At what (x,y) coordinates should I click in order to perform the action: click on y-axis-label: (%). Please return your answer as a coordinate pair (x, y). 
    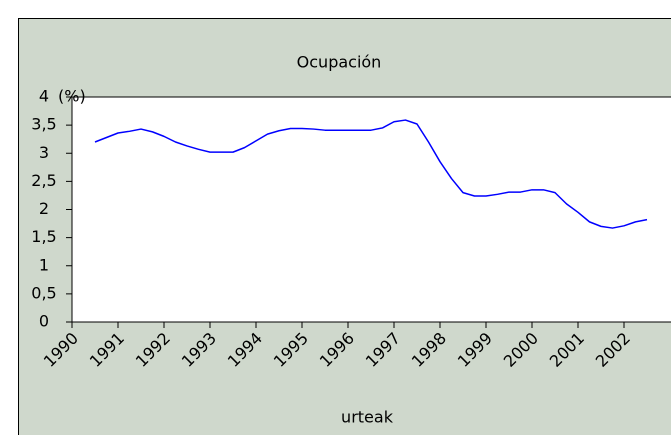
    Looking at the image, I should click on (72, 96).